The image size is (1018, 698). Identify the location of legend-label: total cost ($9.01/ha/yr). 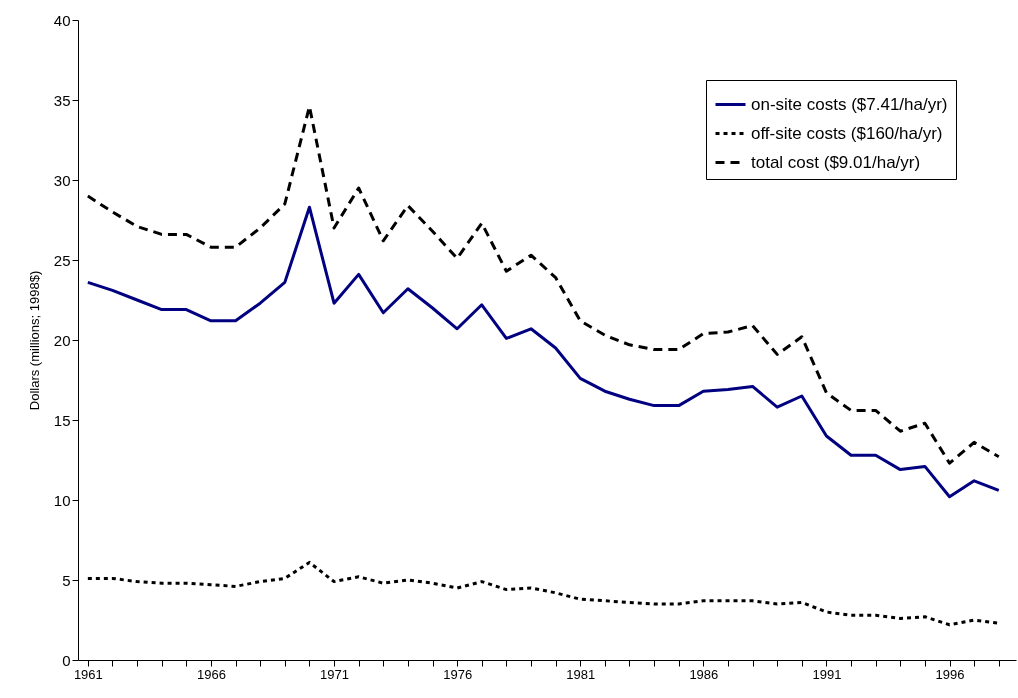
(836, 162).